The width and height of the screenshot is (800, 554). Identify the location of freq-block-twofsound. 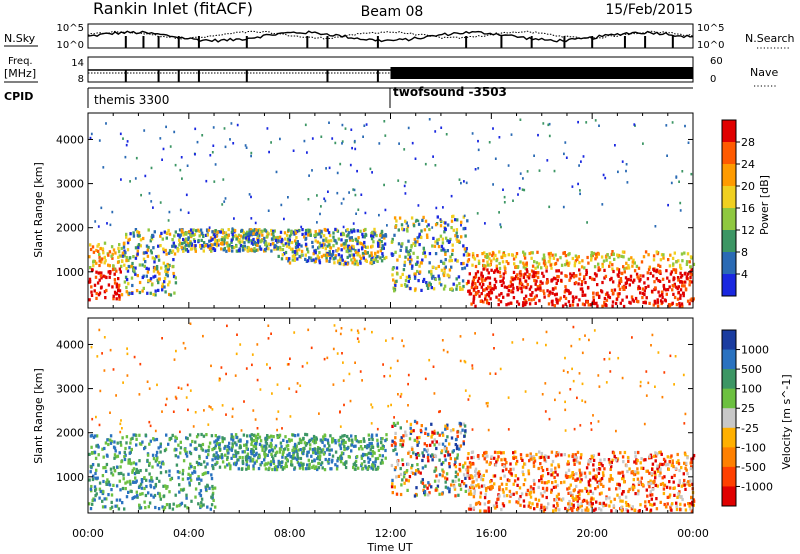
(541, 73).